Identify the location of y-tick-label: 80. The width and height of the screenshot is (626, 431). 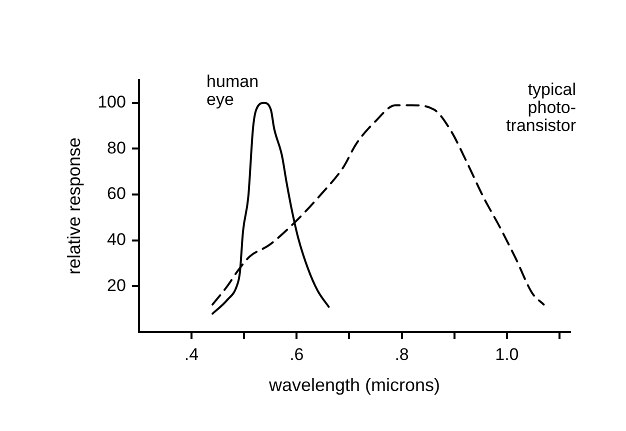
(116, 148).